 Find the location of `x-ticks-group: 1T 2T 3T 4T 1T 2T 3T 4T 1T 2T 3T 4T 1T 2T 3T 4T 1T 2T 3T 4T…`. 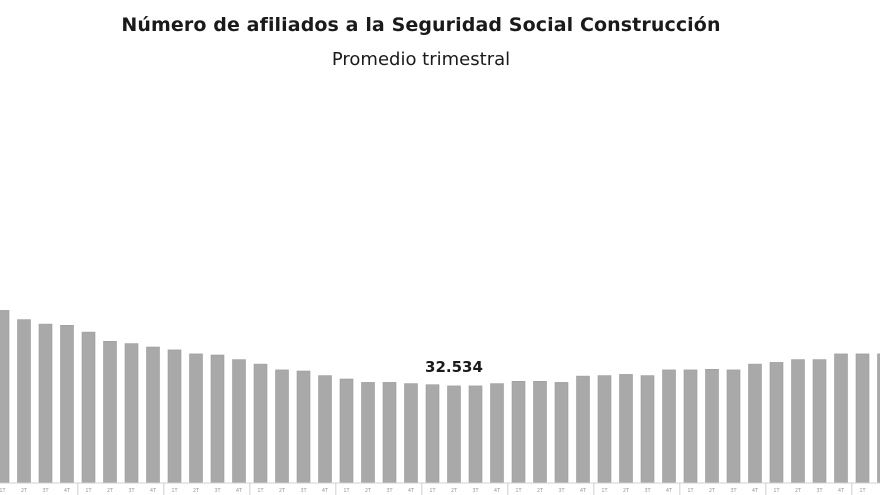

x-ticks-group: 1T 2T 3T 4T 1T 2T 3T 4T 1T 2T 3T 4T 1T 2T 3T 4T 1T 2T 3T 4T… is located at coordinates (433, 489).